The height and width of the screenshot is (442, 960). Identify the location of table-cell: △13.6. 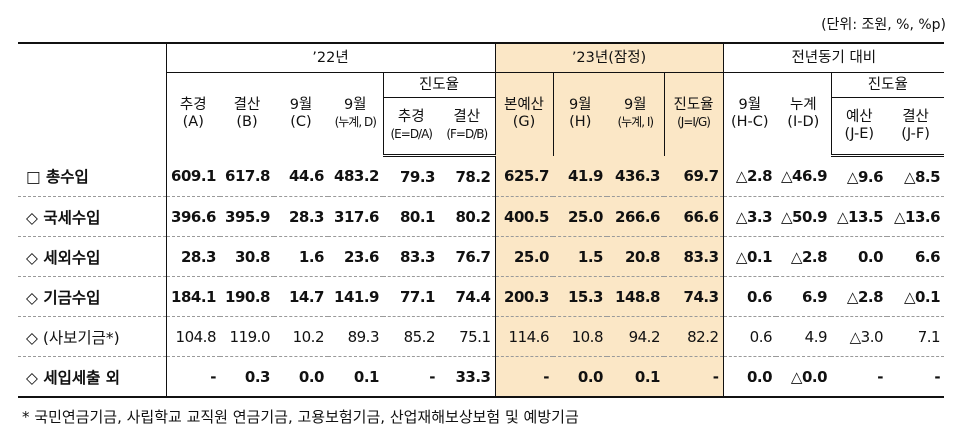
(916, 216).